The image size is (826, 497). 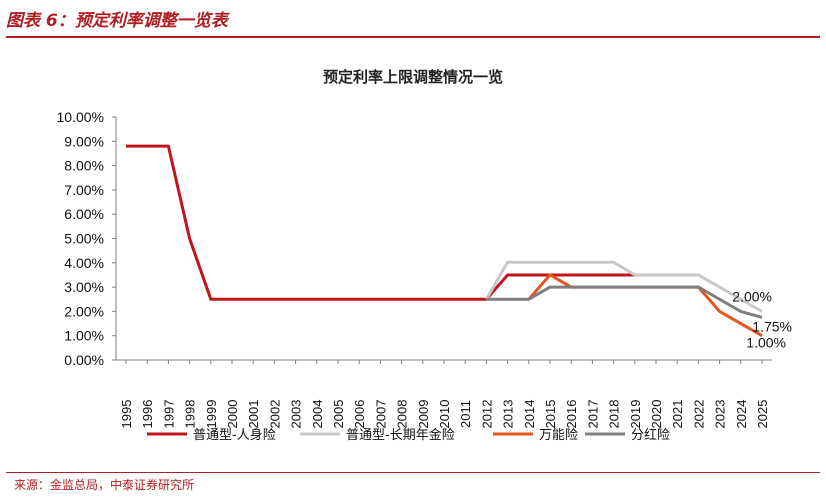 I want to click on x-tick-label: 2024, so click(x=741, y=414).